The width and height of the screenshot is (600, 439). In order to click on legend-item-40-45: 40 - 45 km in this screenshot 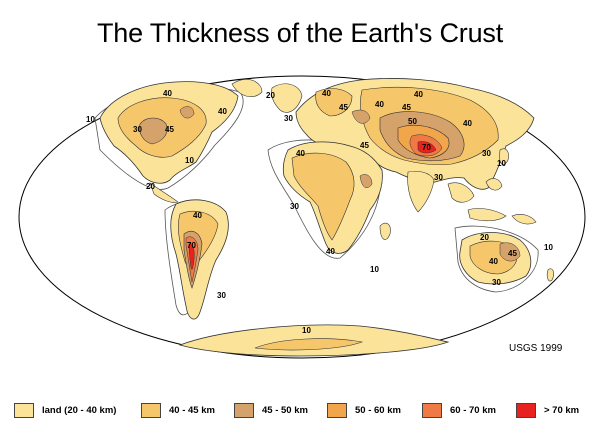, I will do `click(178, 410)`.